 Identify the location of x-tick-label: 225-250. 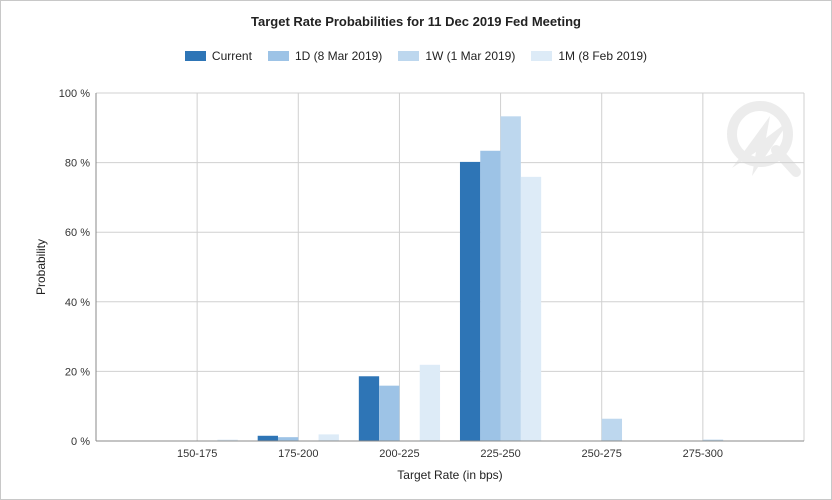
(500, 454).